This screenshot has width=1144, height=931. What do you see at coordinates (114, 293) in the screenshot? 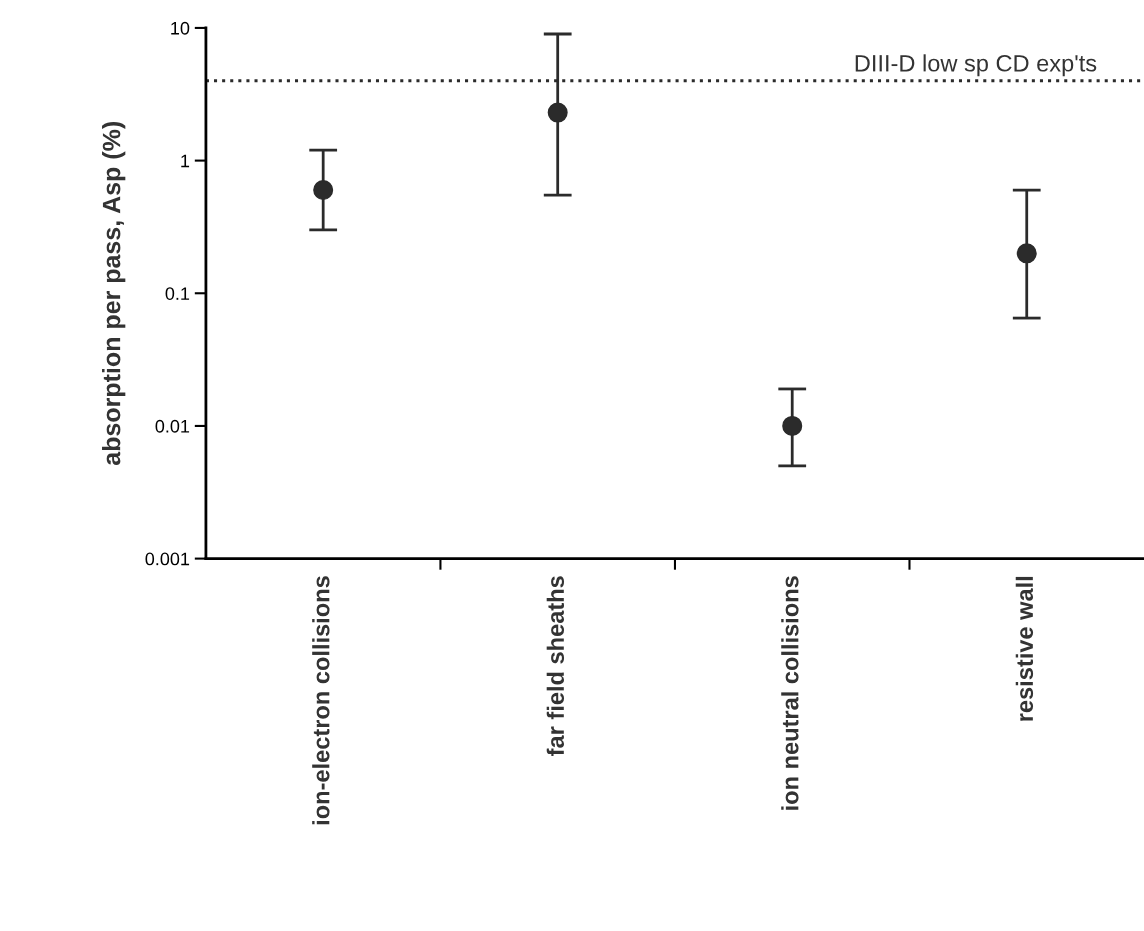
I see `y-axis-title: absorption per pass, Asp (%)` at bounding box center [114, 293].